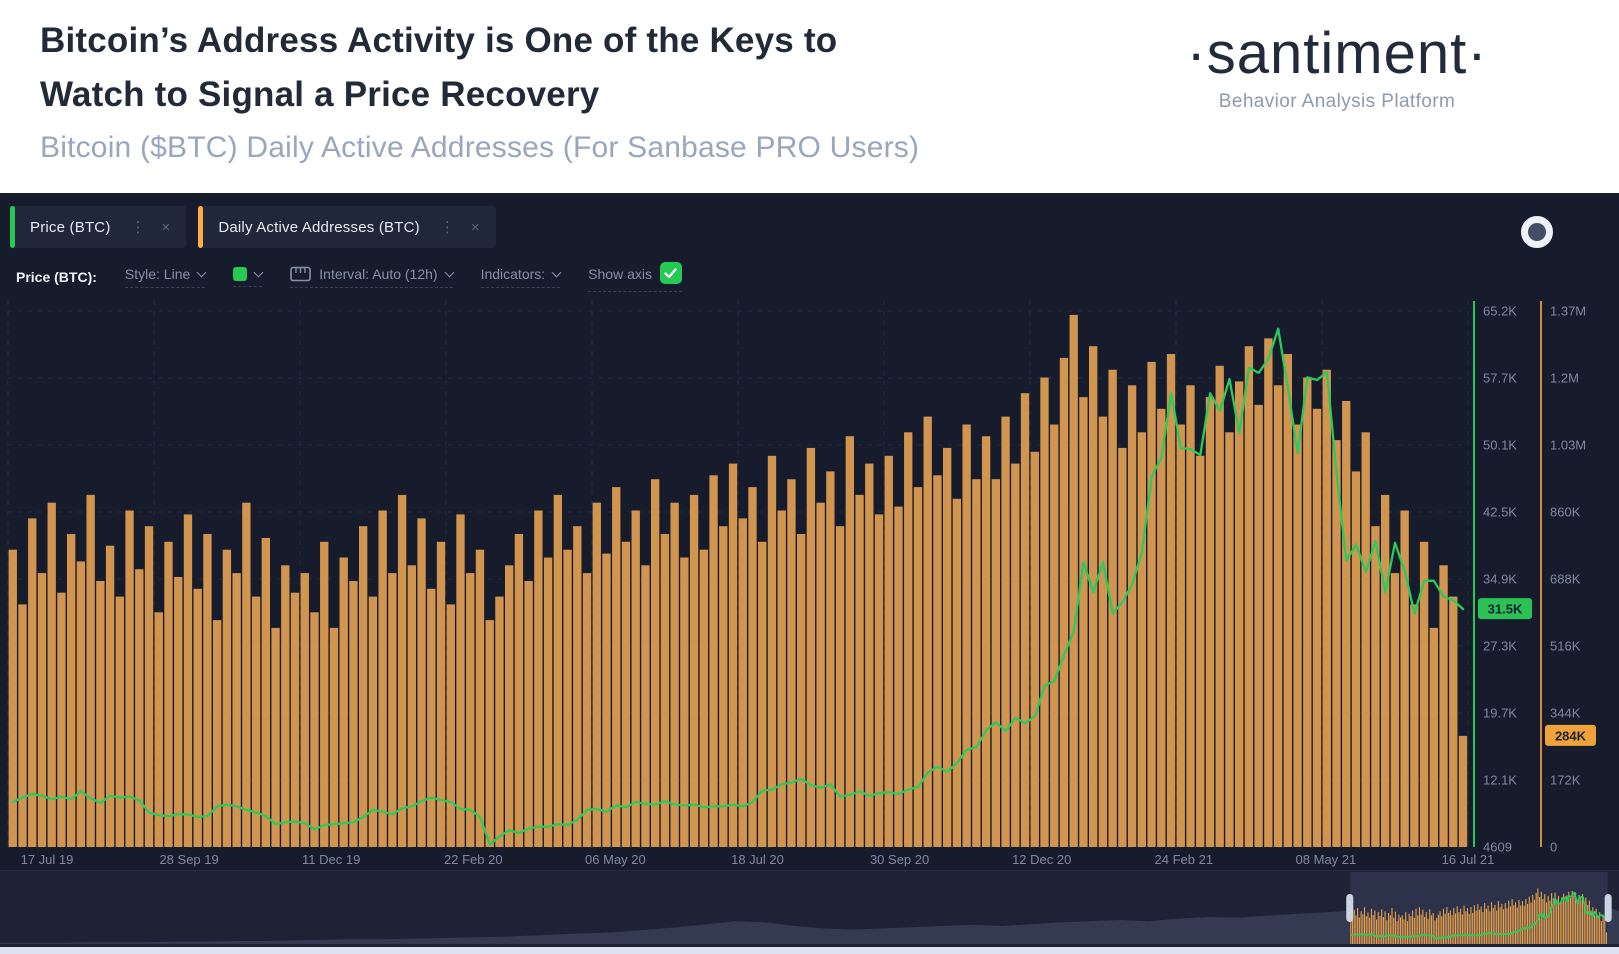 This screenshot has width=1619, height=954. I want to click on navigator-minimap, so click(809, 908).